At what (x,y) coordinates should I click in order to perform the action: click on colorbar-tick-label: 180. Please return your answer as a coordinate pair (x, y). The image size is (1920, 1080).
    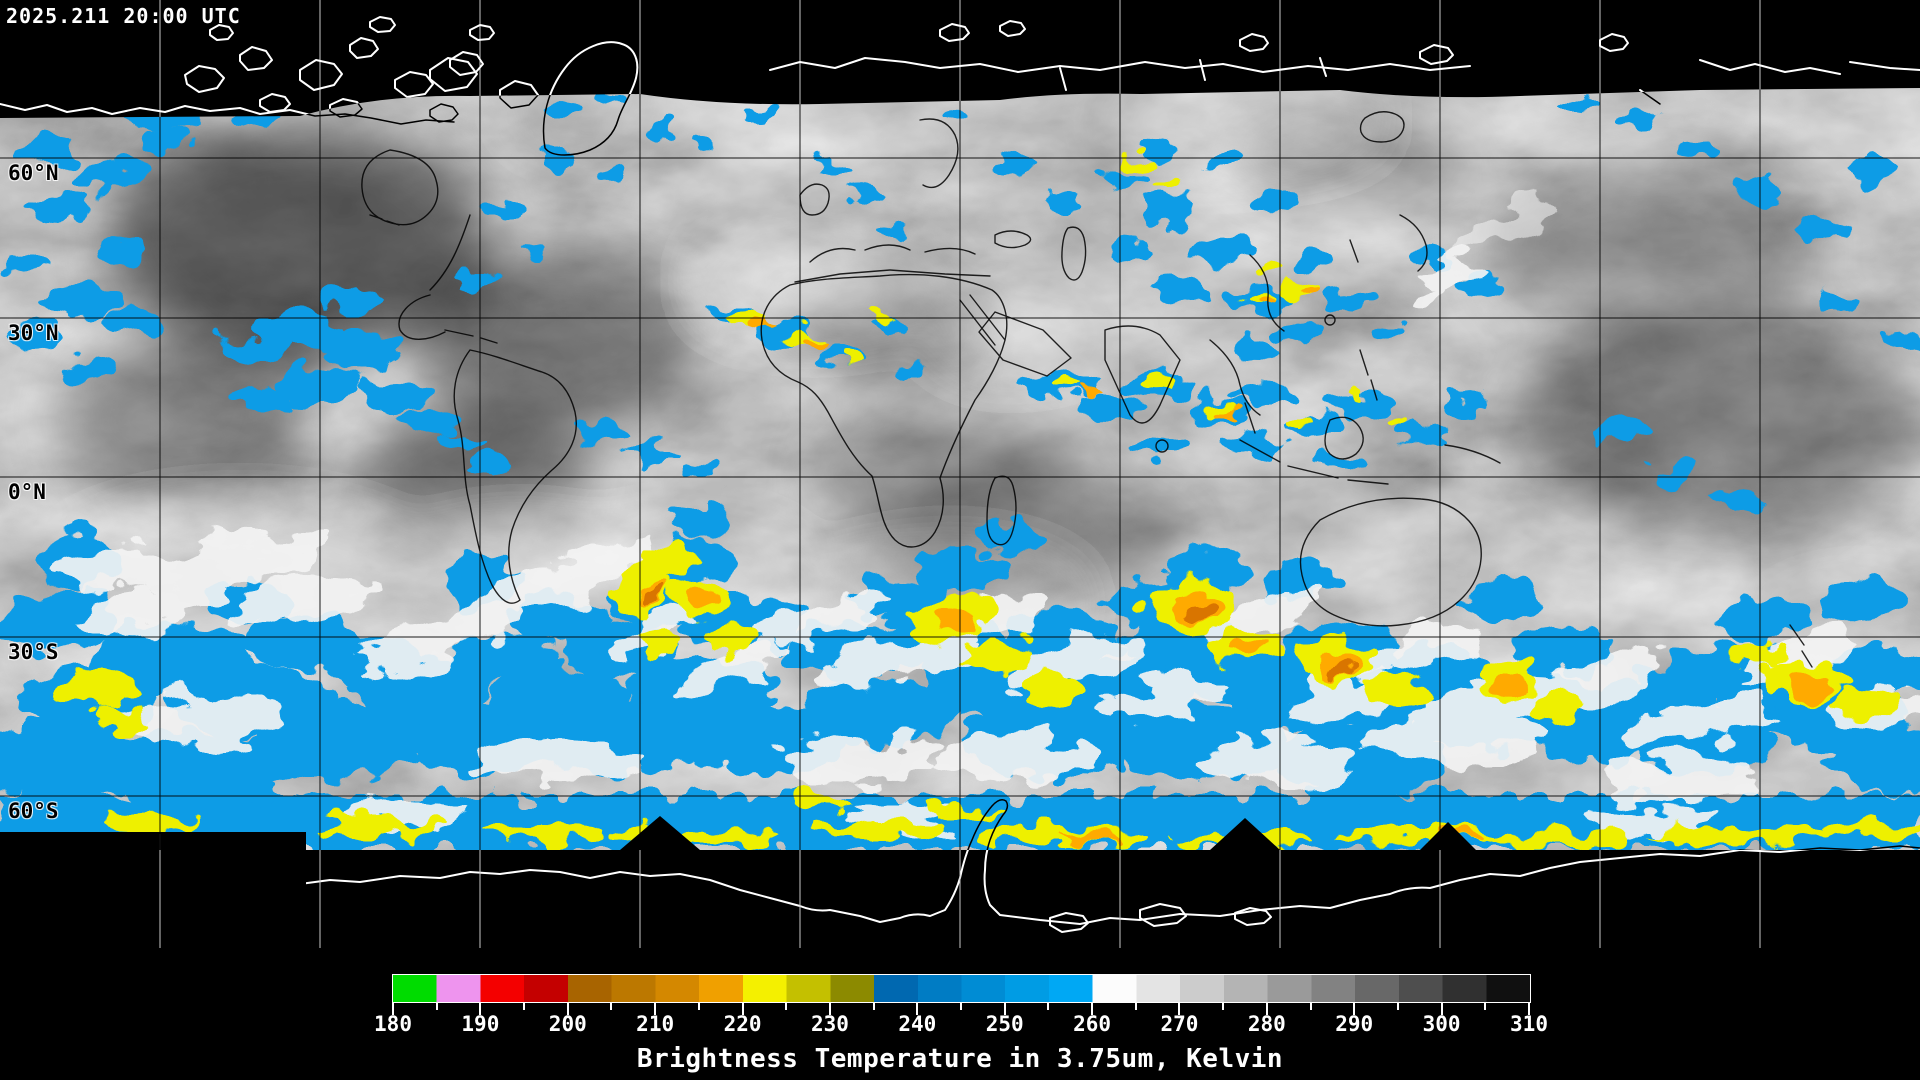
    Looking at the image, I should click on (393, 1024).